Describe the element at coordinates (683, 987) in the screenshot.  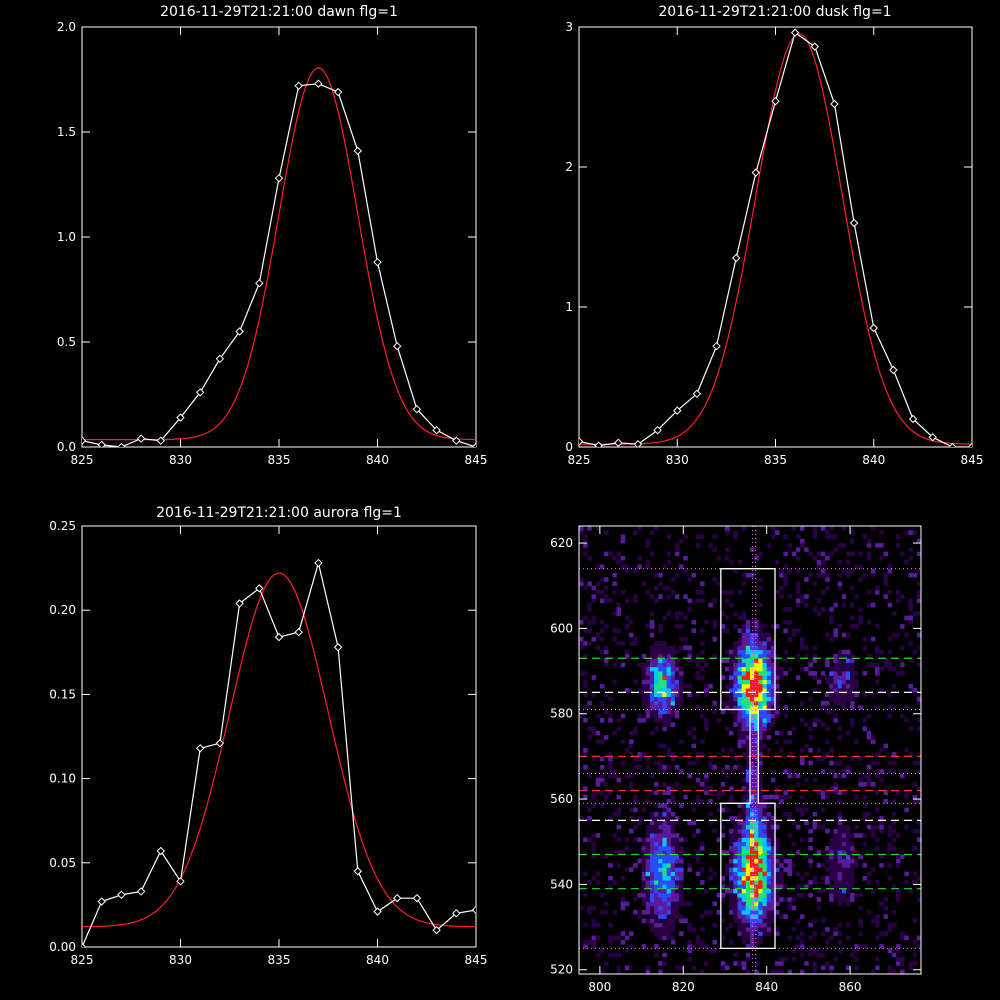
I see `image-xtick-label: 820` at that location.